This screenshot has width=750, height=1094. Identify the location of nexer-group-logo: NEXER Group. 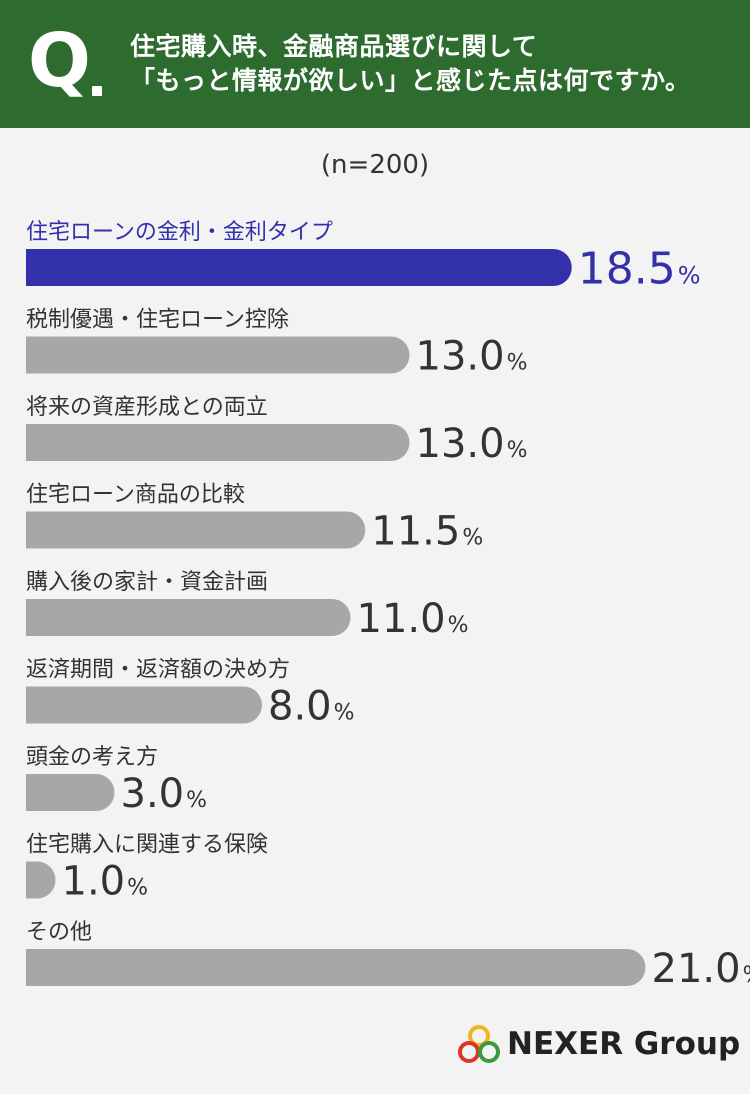
(597, 1046).